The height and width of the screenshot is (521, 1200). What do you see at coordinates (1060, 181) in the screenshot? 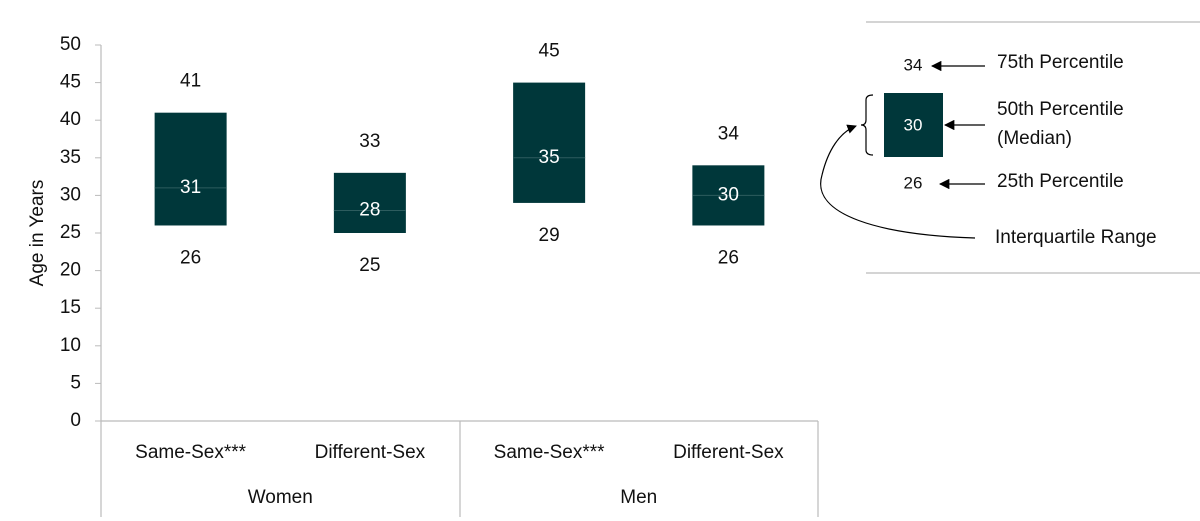
I see `key-q1-label: 25th Percentile` at bounding box center [1060, 181].